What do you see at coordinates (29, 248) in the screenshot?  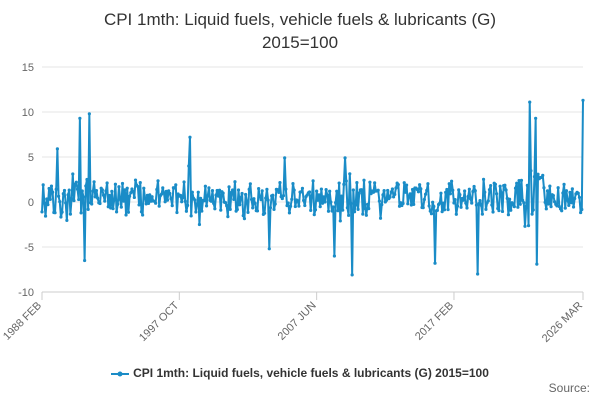 I see `y-tick-label: -5` at bounding box center [29, 248].